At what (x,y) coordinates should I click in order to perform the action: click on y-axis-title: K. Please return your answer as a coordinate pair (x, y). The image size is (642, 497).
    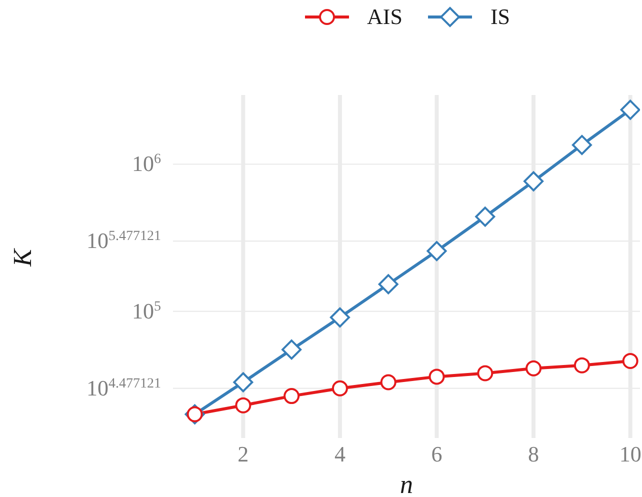
    Looking at the image, I should click on (23, 258).